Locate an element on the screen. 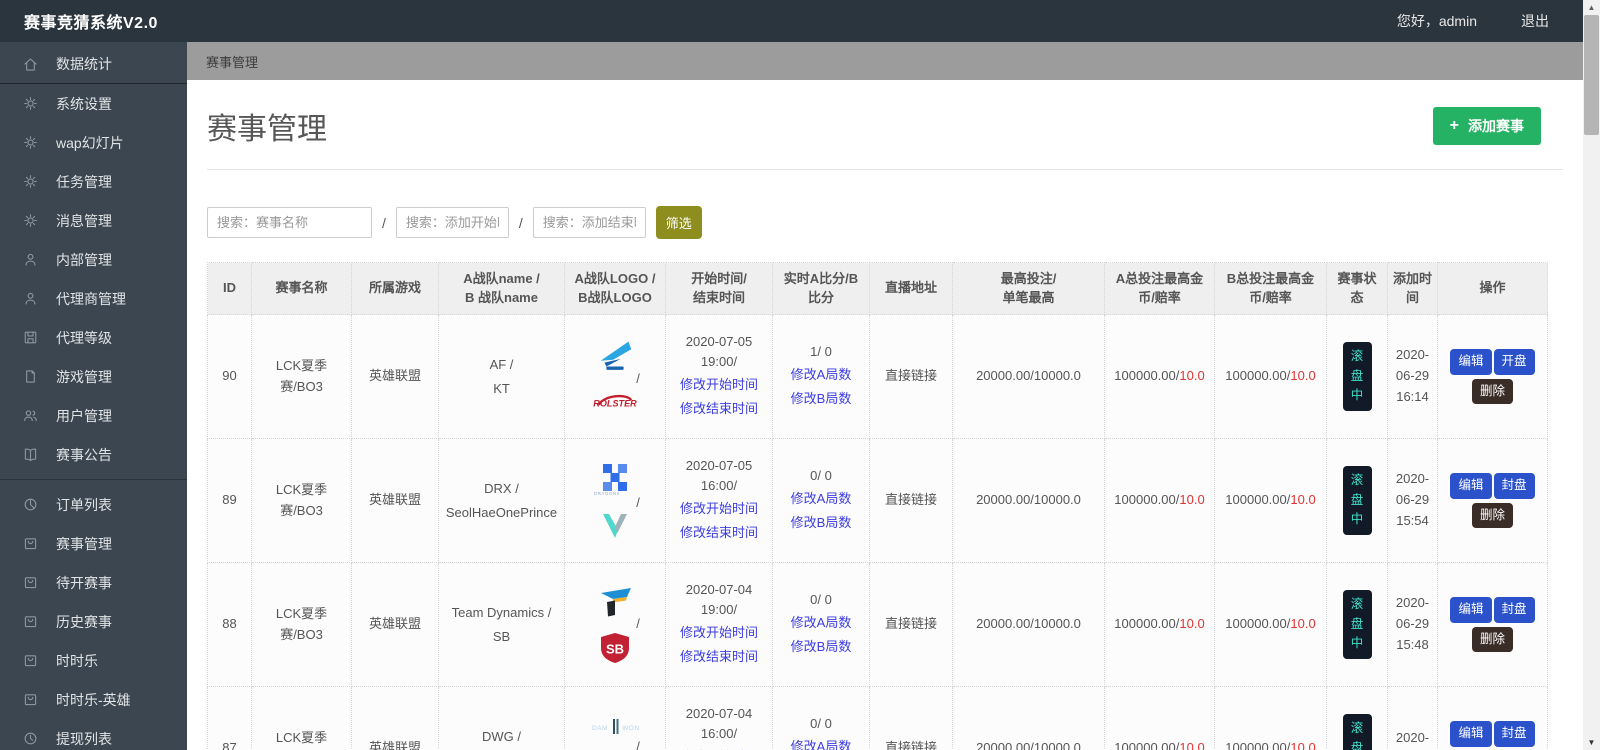 This screenshot has width=1600, height=750. sidebar-item-1-3: 历史赛事 is located at coordinates (93, 621).